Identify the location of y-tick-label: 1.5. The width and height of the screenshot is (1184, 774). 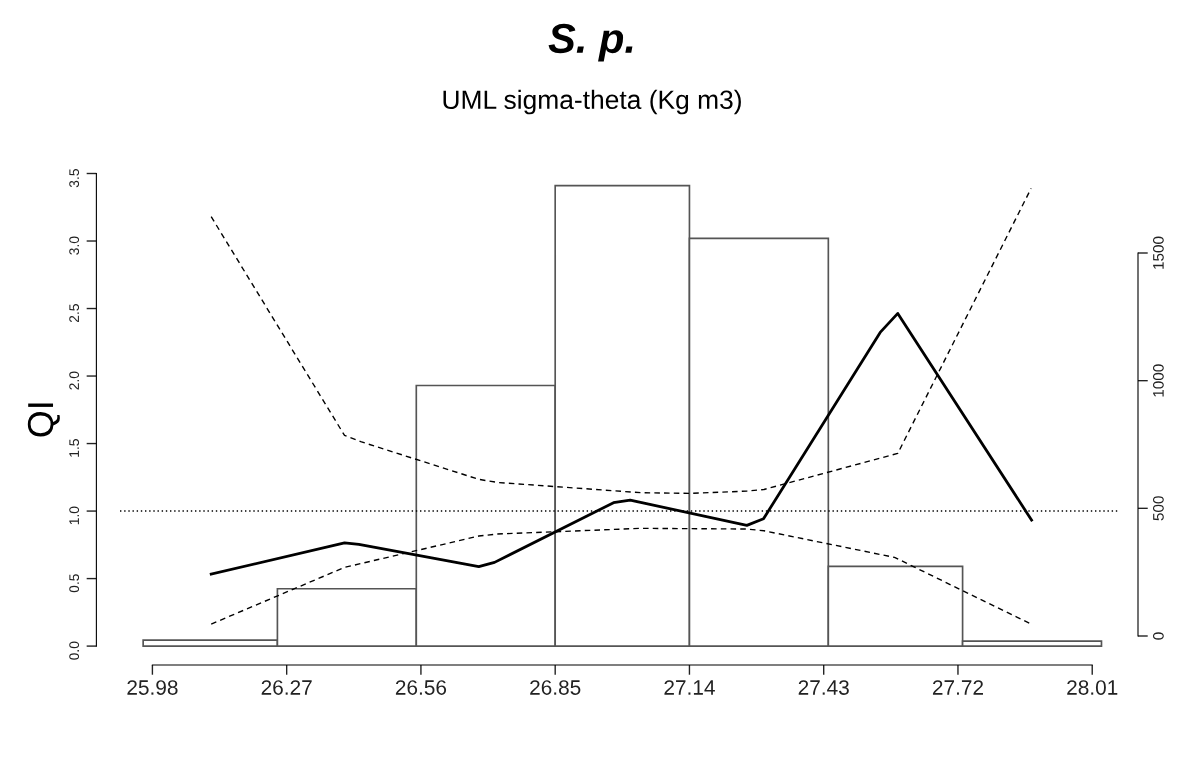
(74, 448).